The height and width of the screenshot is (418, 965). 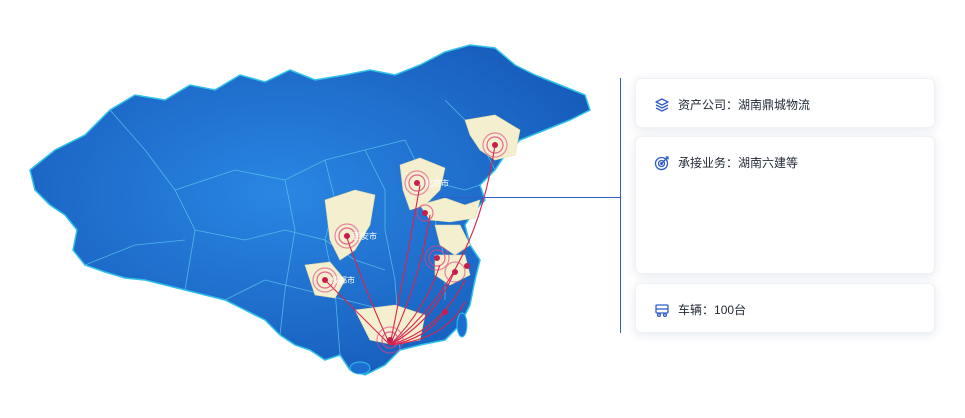 What do you see at coordinates (445, 312) in the screenshot?
I see `city-marker-fuzhou` at bounding box center [445, 312].